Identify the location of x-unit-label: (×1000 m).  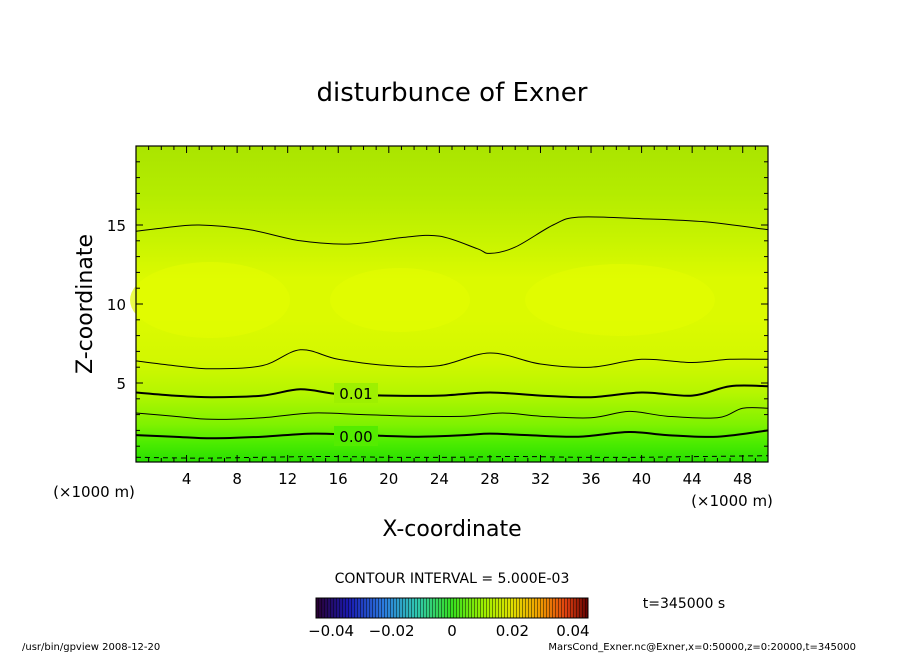
(732, 501).